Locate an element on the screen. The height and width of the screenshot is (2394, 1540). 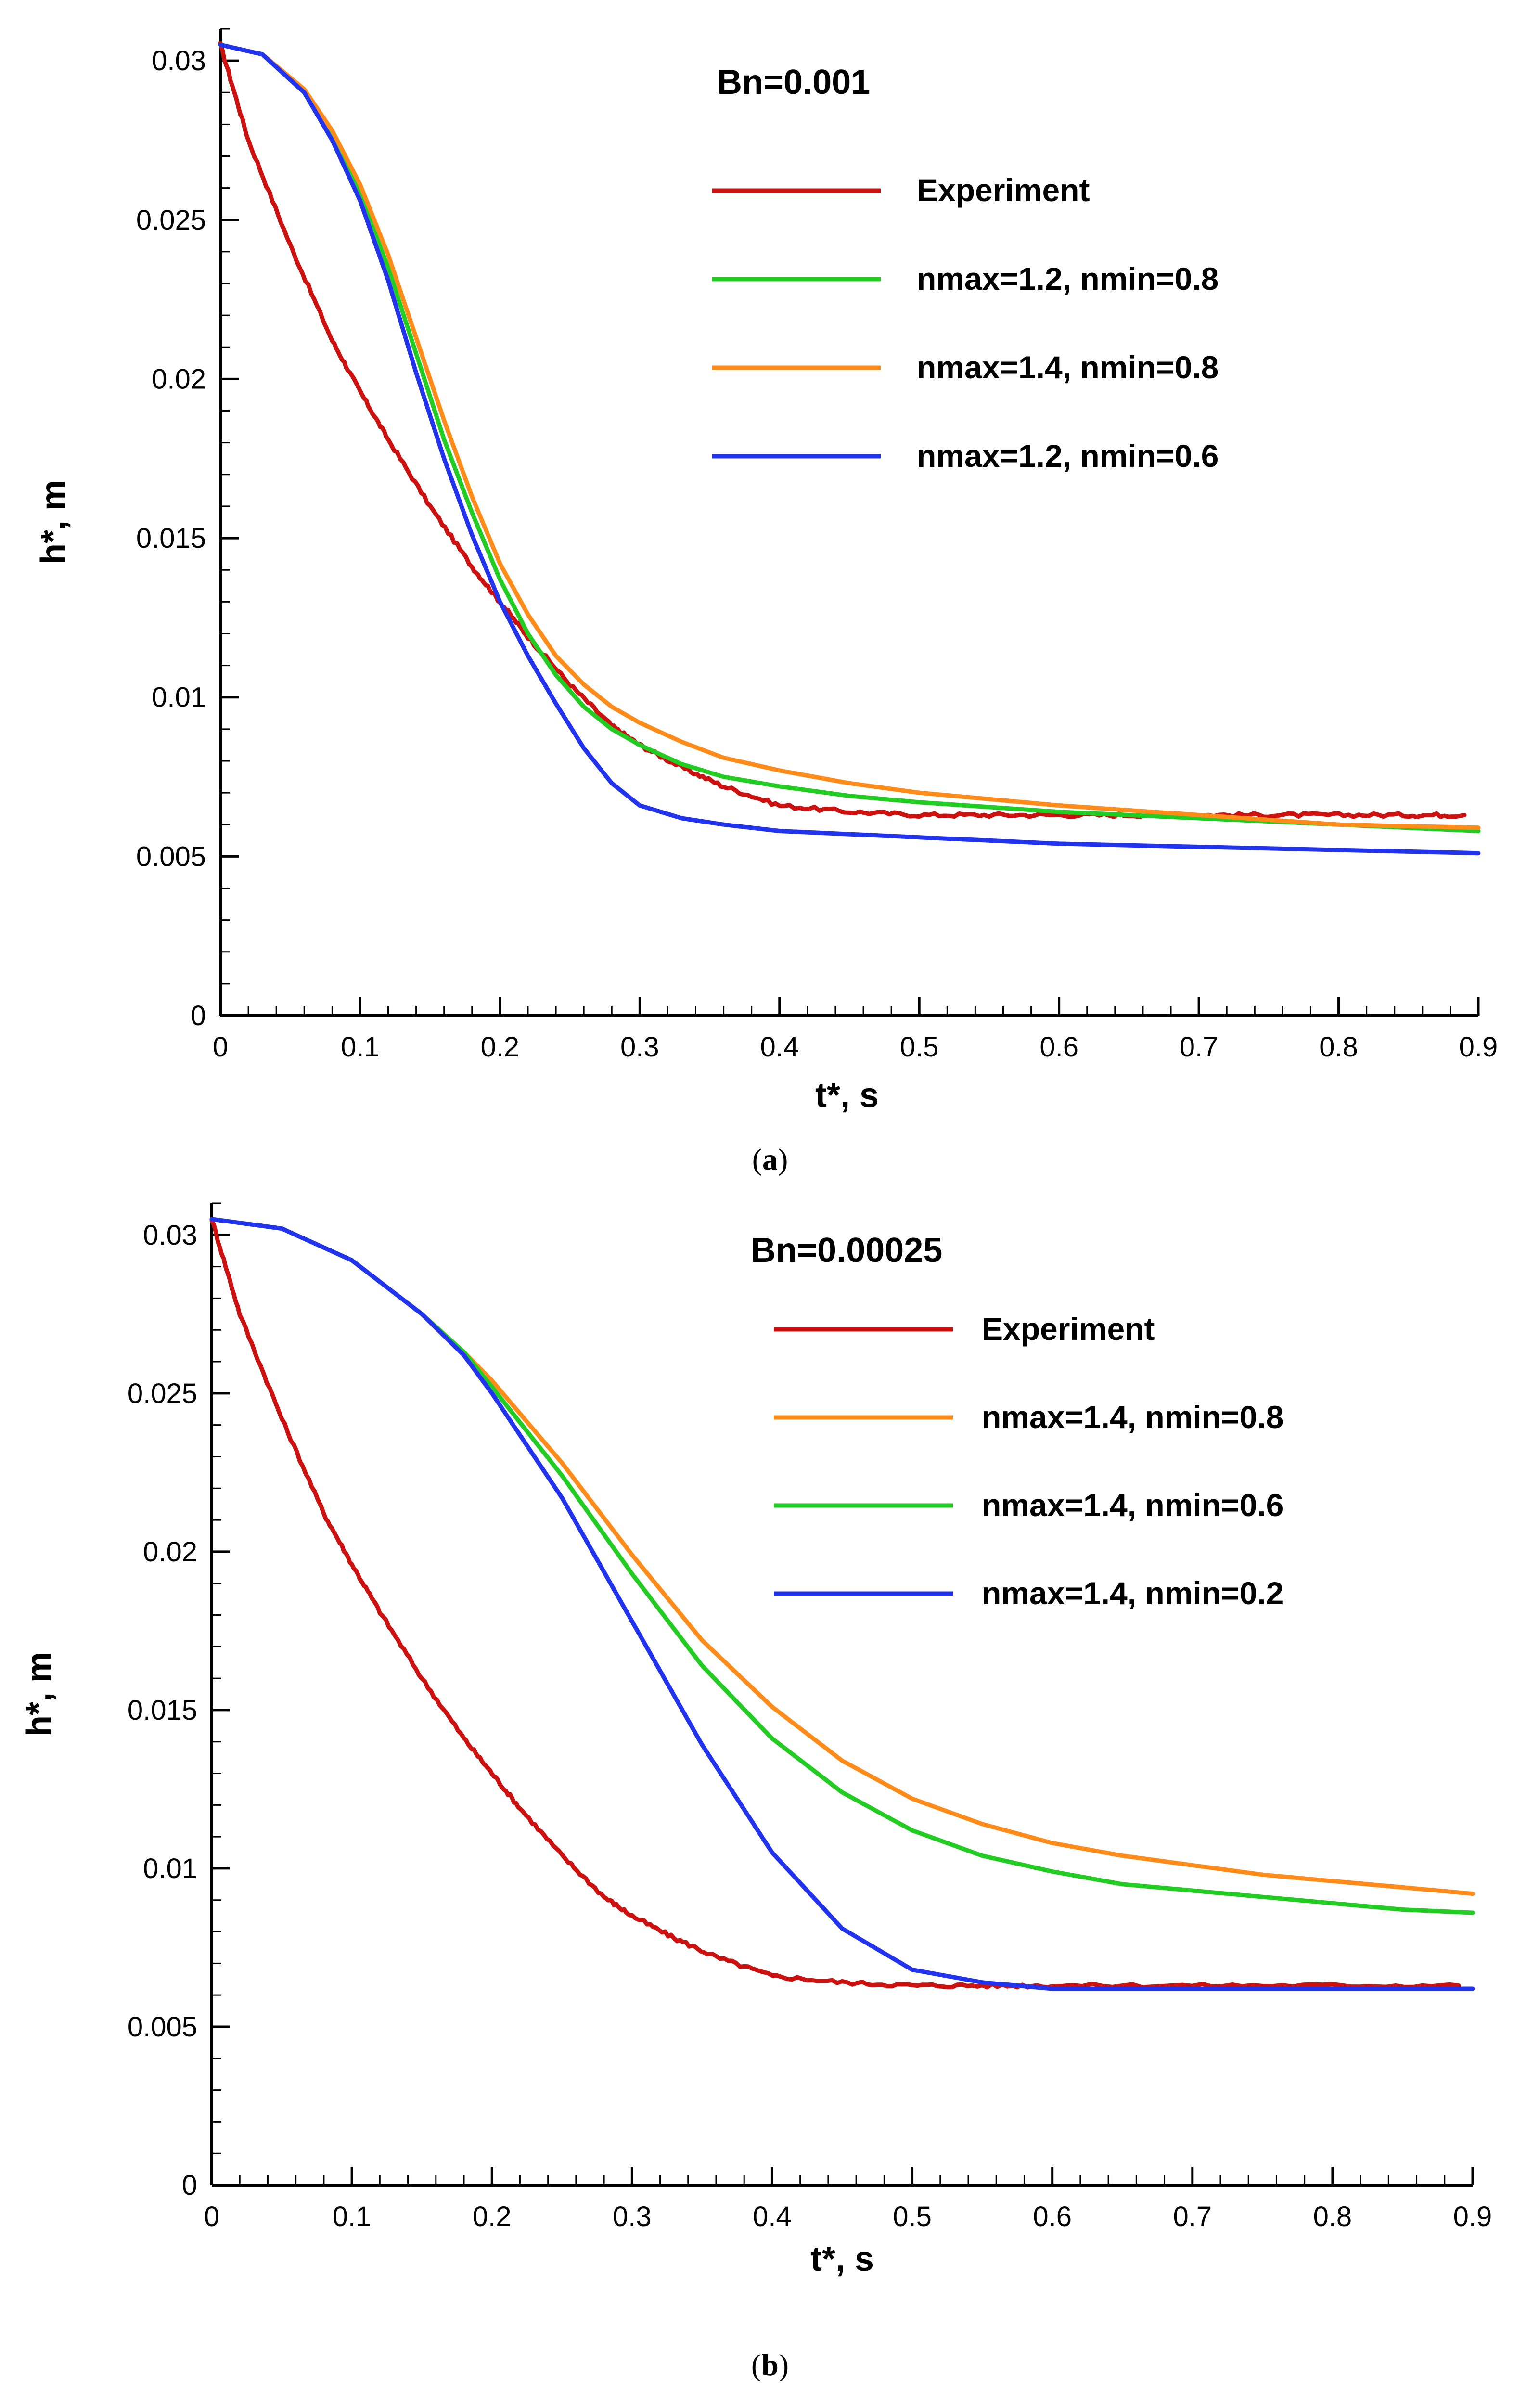
panel-caption: (a) is located at coordinates (770, 1159).